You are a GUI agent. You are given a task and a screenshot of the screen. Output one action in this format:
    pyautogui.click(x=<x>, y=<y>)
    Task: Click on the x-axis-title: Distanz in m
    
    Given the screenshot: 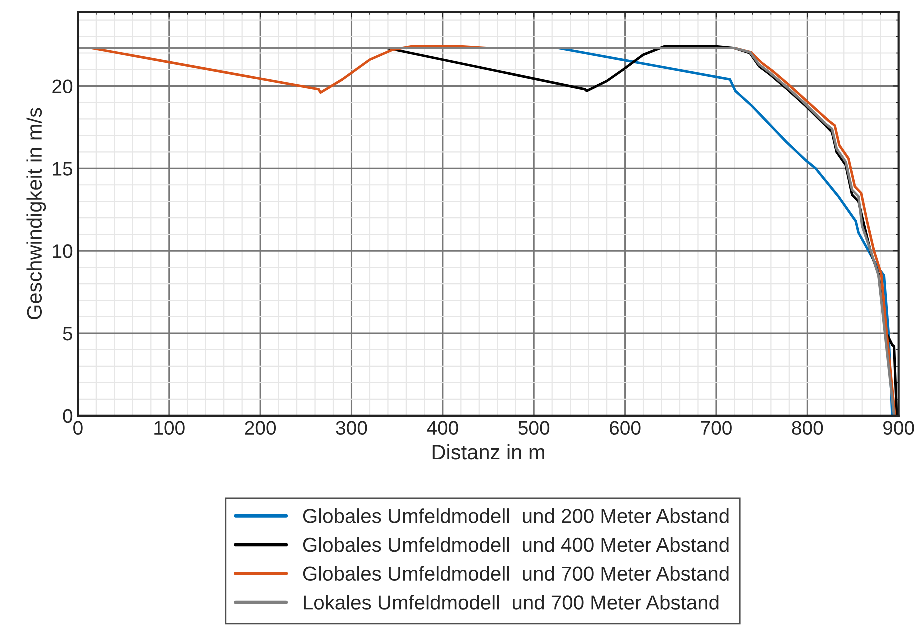 What is the action you would take?
    pyautogui.click(x=488, y=452)
    